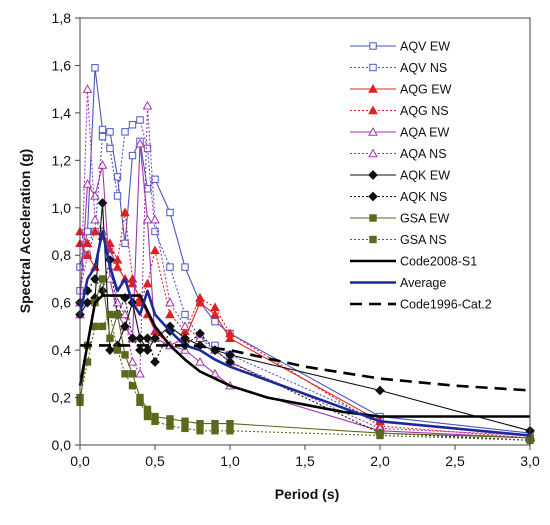 This screenshot has width=550, height=525. I want to click on y-tick-label: 0,8, so click(62, 255).